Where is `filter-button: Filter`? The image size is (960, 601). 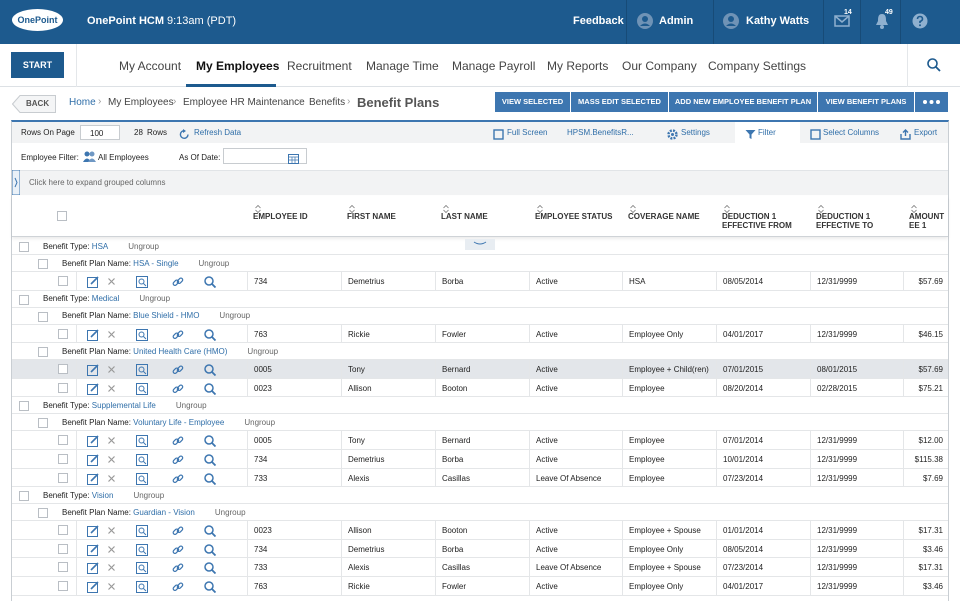 filter-button: Filter is located at coordinates (767, 132).